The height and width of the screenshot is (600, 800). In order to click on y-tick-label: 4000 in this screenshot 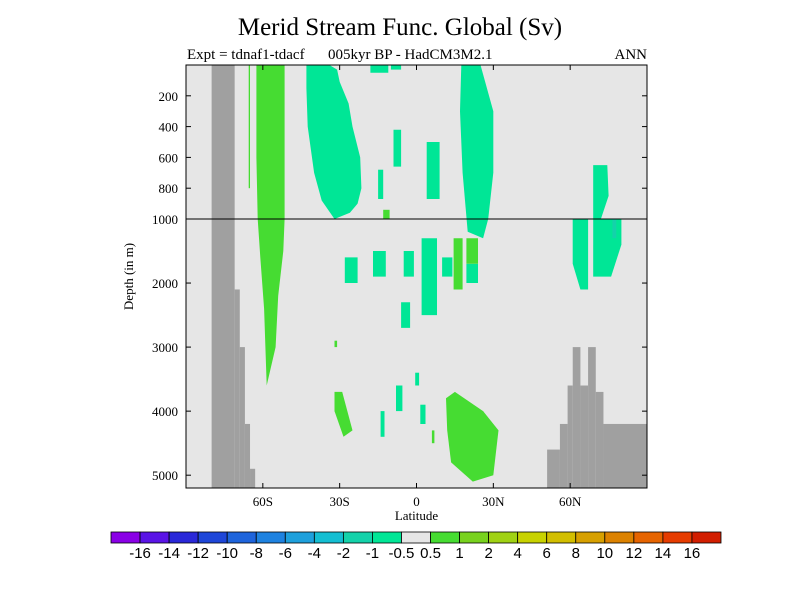, I will do `click(165, 411)`.